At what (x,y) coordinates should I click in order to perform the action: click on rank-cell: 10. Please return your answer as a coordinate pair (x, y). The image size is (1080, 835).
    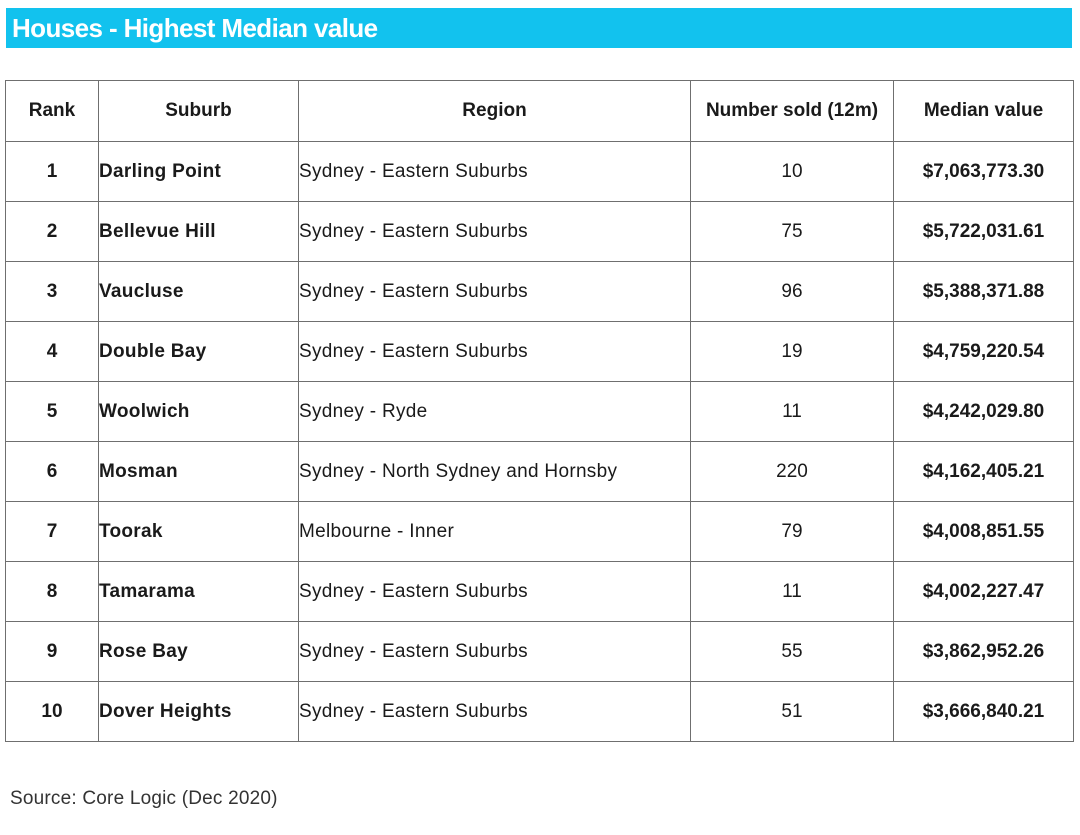
    Looking at the image, I should click on (52, 711).